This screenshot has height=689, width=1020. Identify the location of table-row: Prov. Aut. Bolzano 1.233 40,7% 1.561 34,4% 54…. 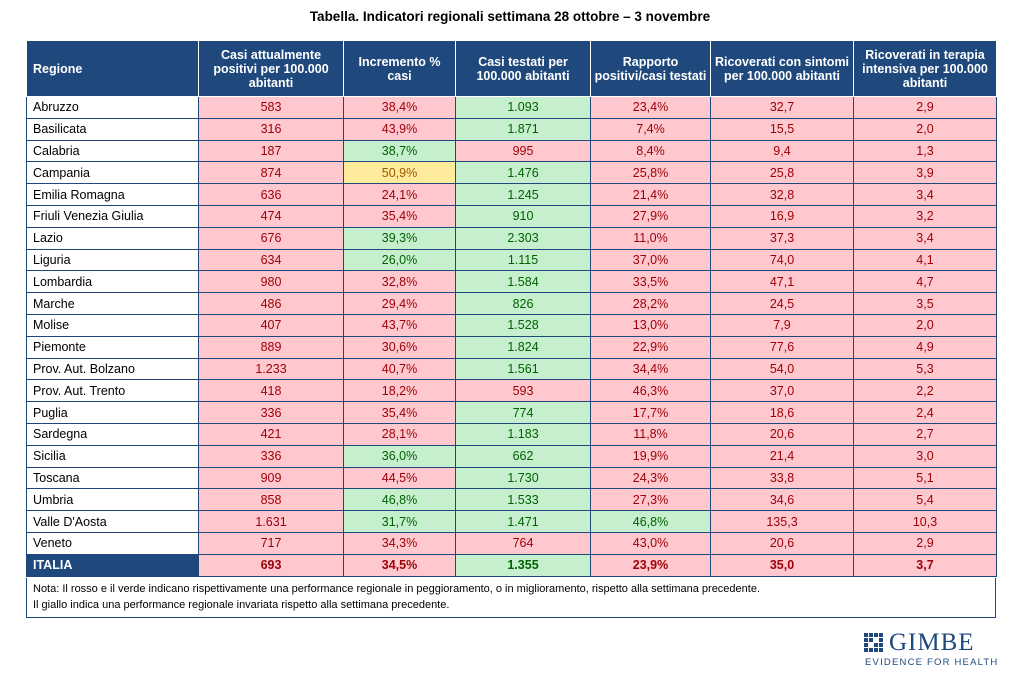
(511, 369).